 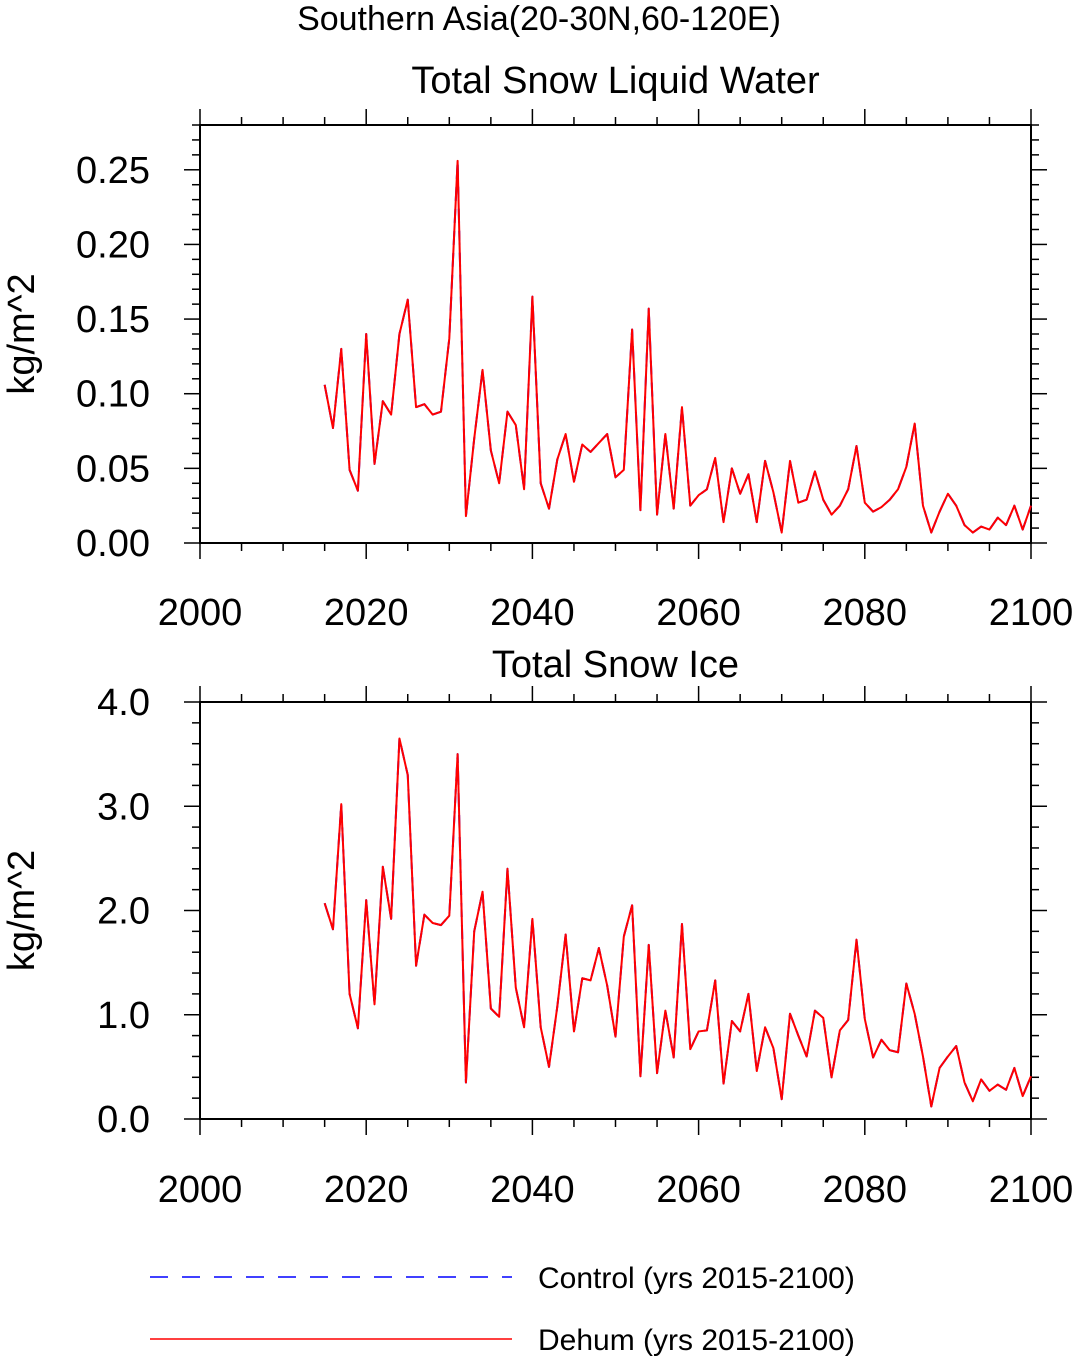 What do you see at coordinates (113, 395) in the screenshot?
I see `y-tick-label: 0.10` at bounding box center [113, 395].